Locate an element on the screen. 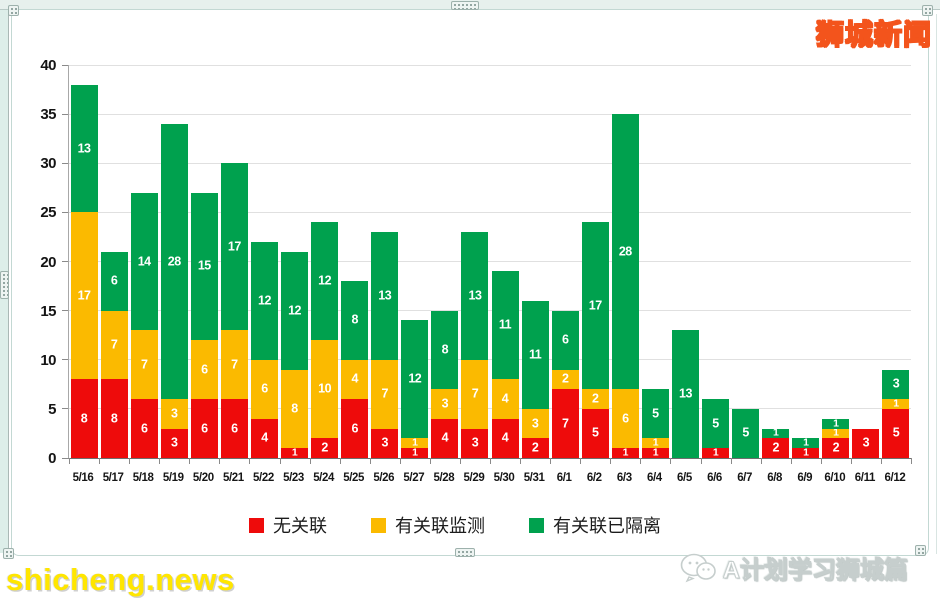  x-axis-tick-label: 5/29 is located at coordinates (474, 478).